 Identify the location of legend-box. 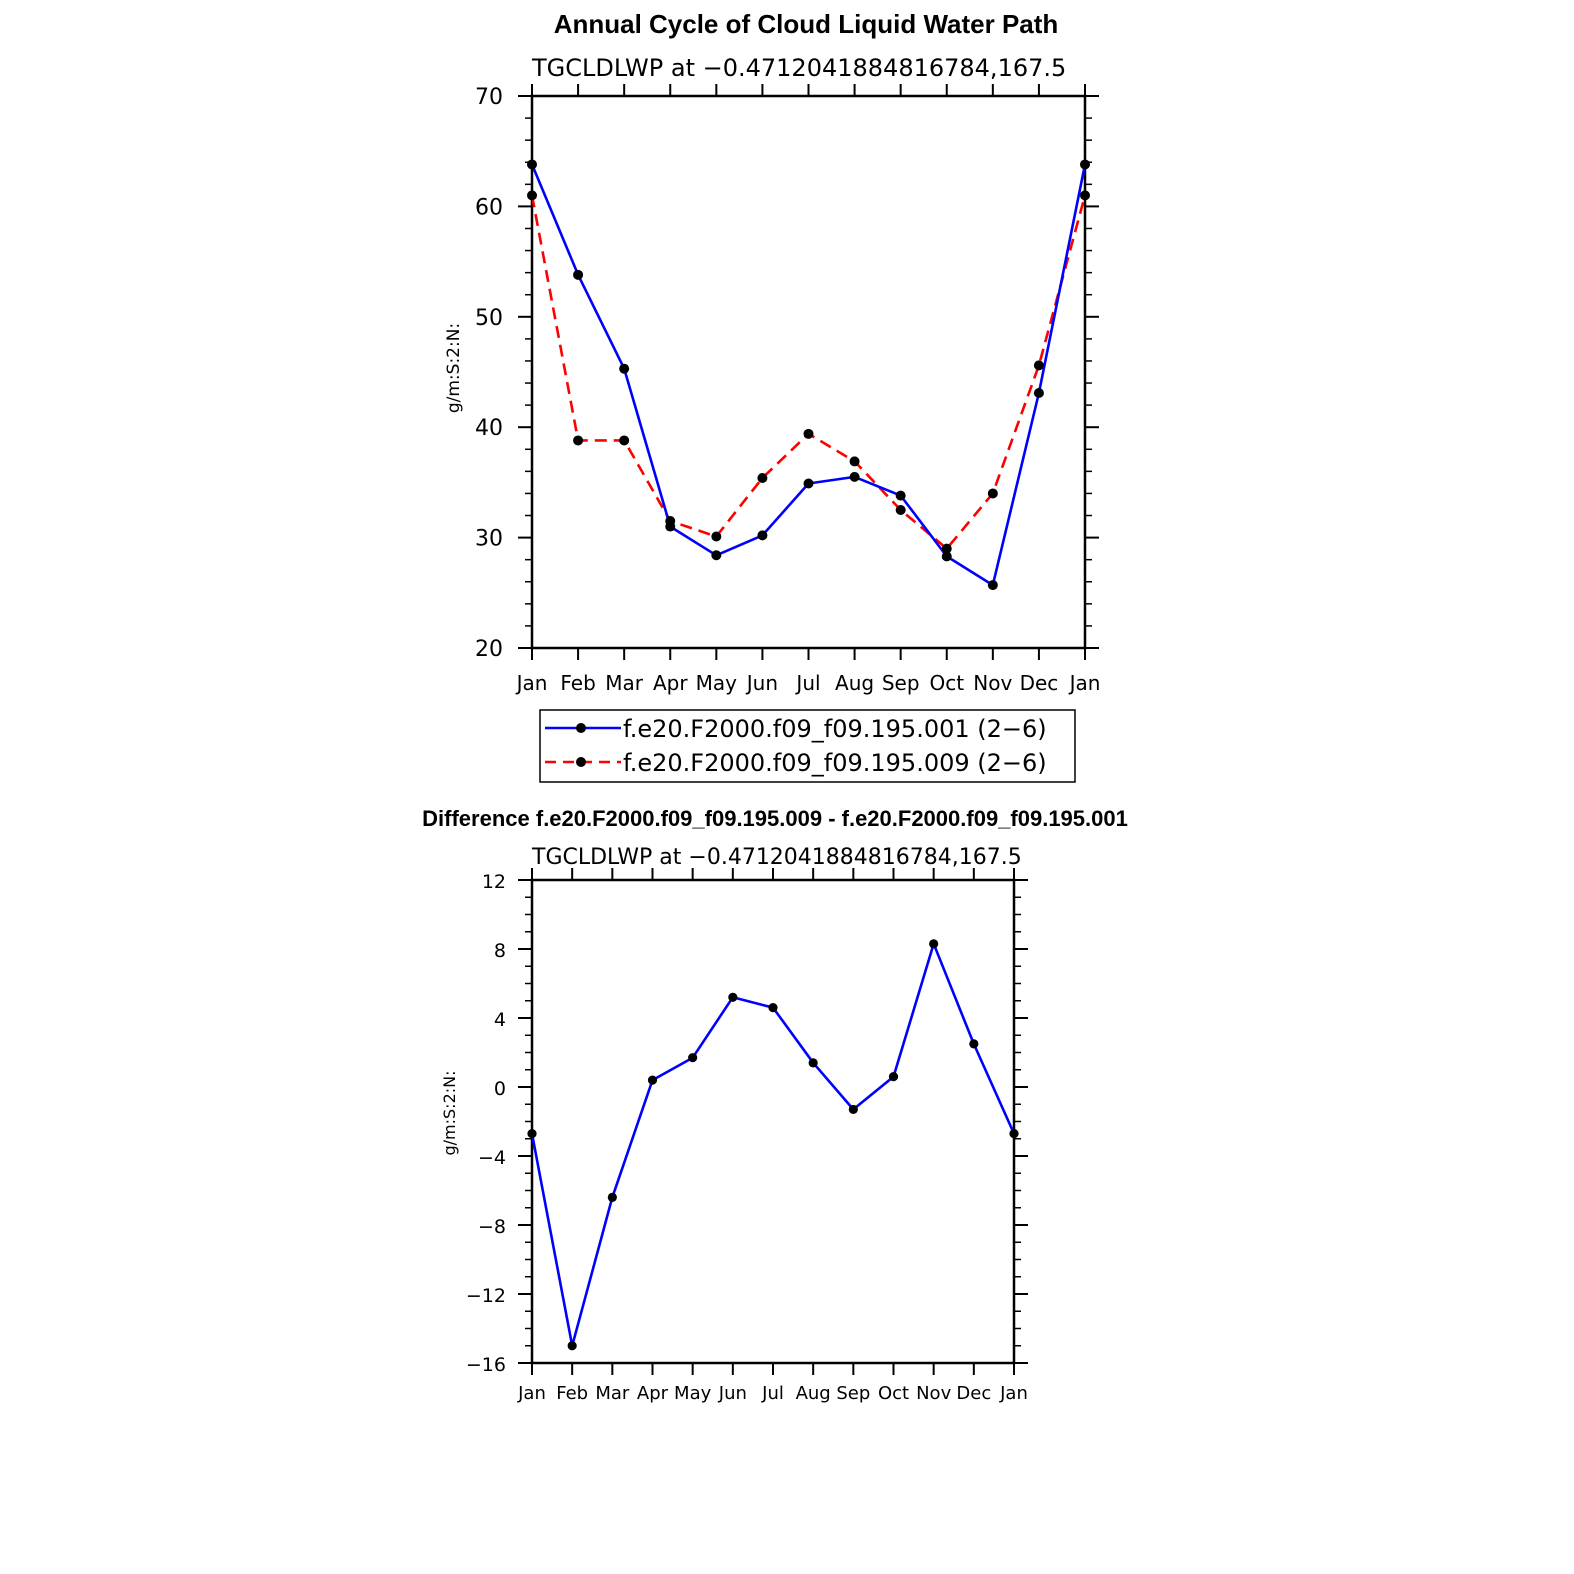
(807, 746).